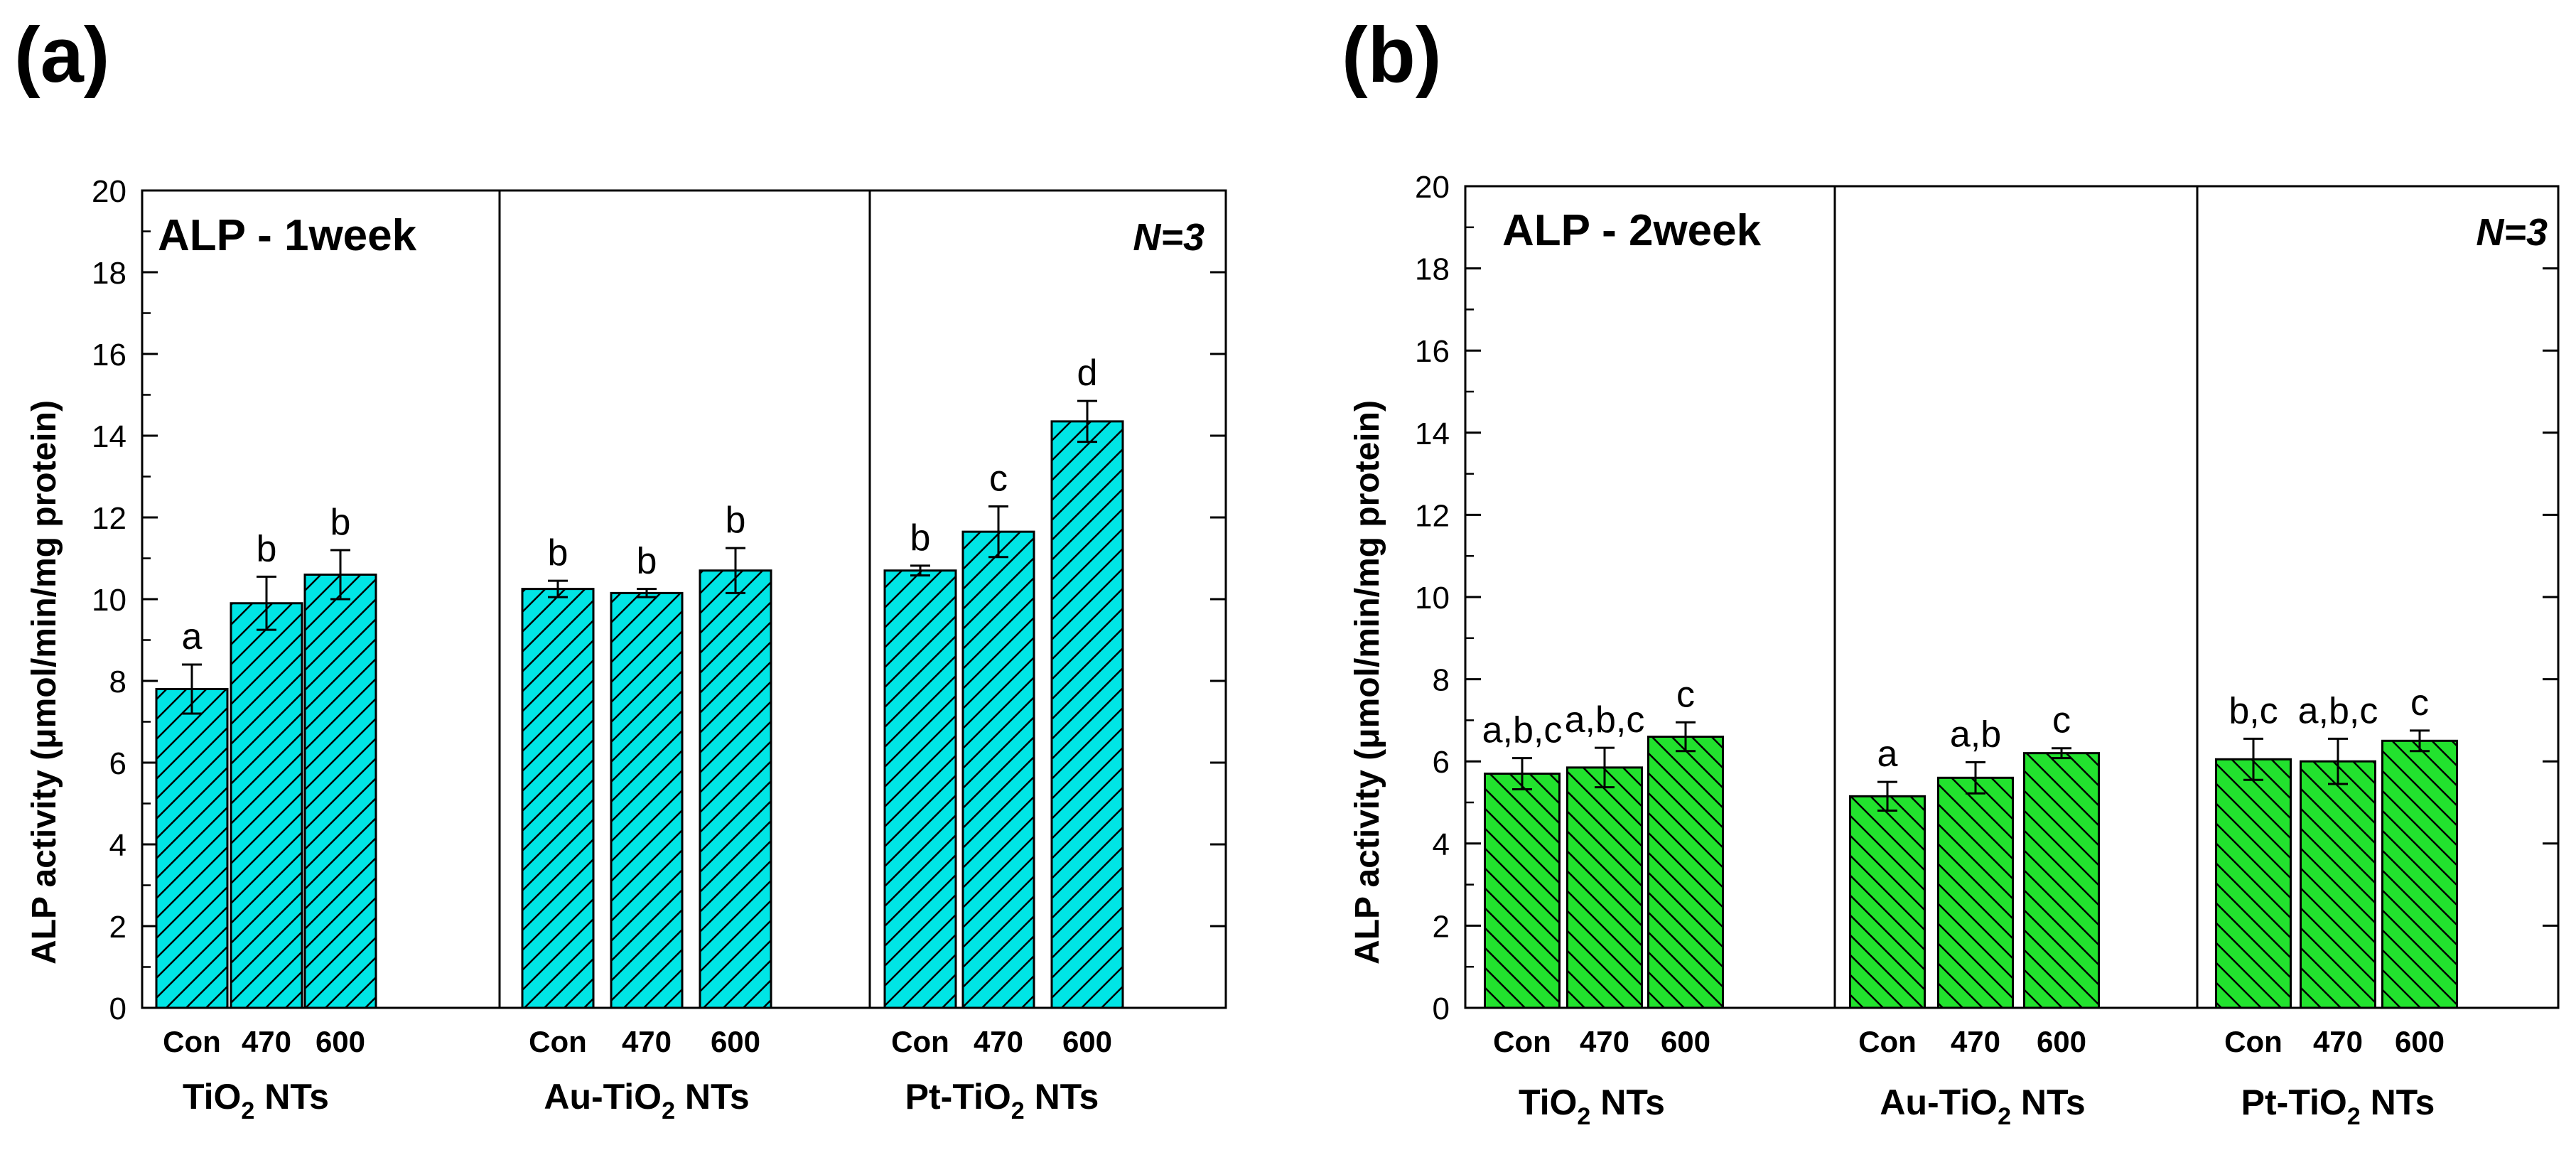 The width and height of the screenshot is (2576, 1150). What do you see at coordinates (45, 682) in the screenshot?
I see `panel-a-y-axis-label: ALP activity (μmol/min/mg protein)` at bounding box center [45, 682].